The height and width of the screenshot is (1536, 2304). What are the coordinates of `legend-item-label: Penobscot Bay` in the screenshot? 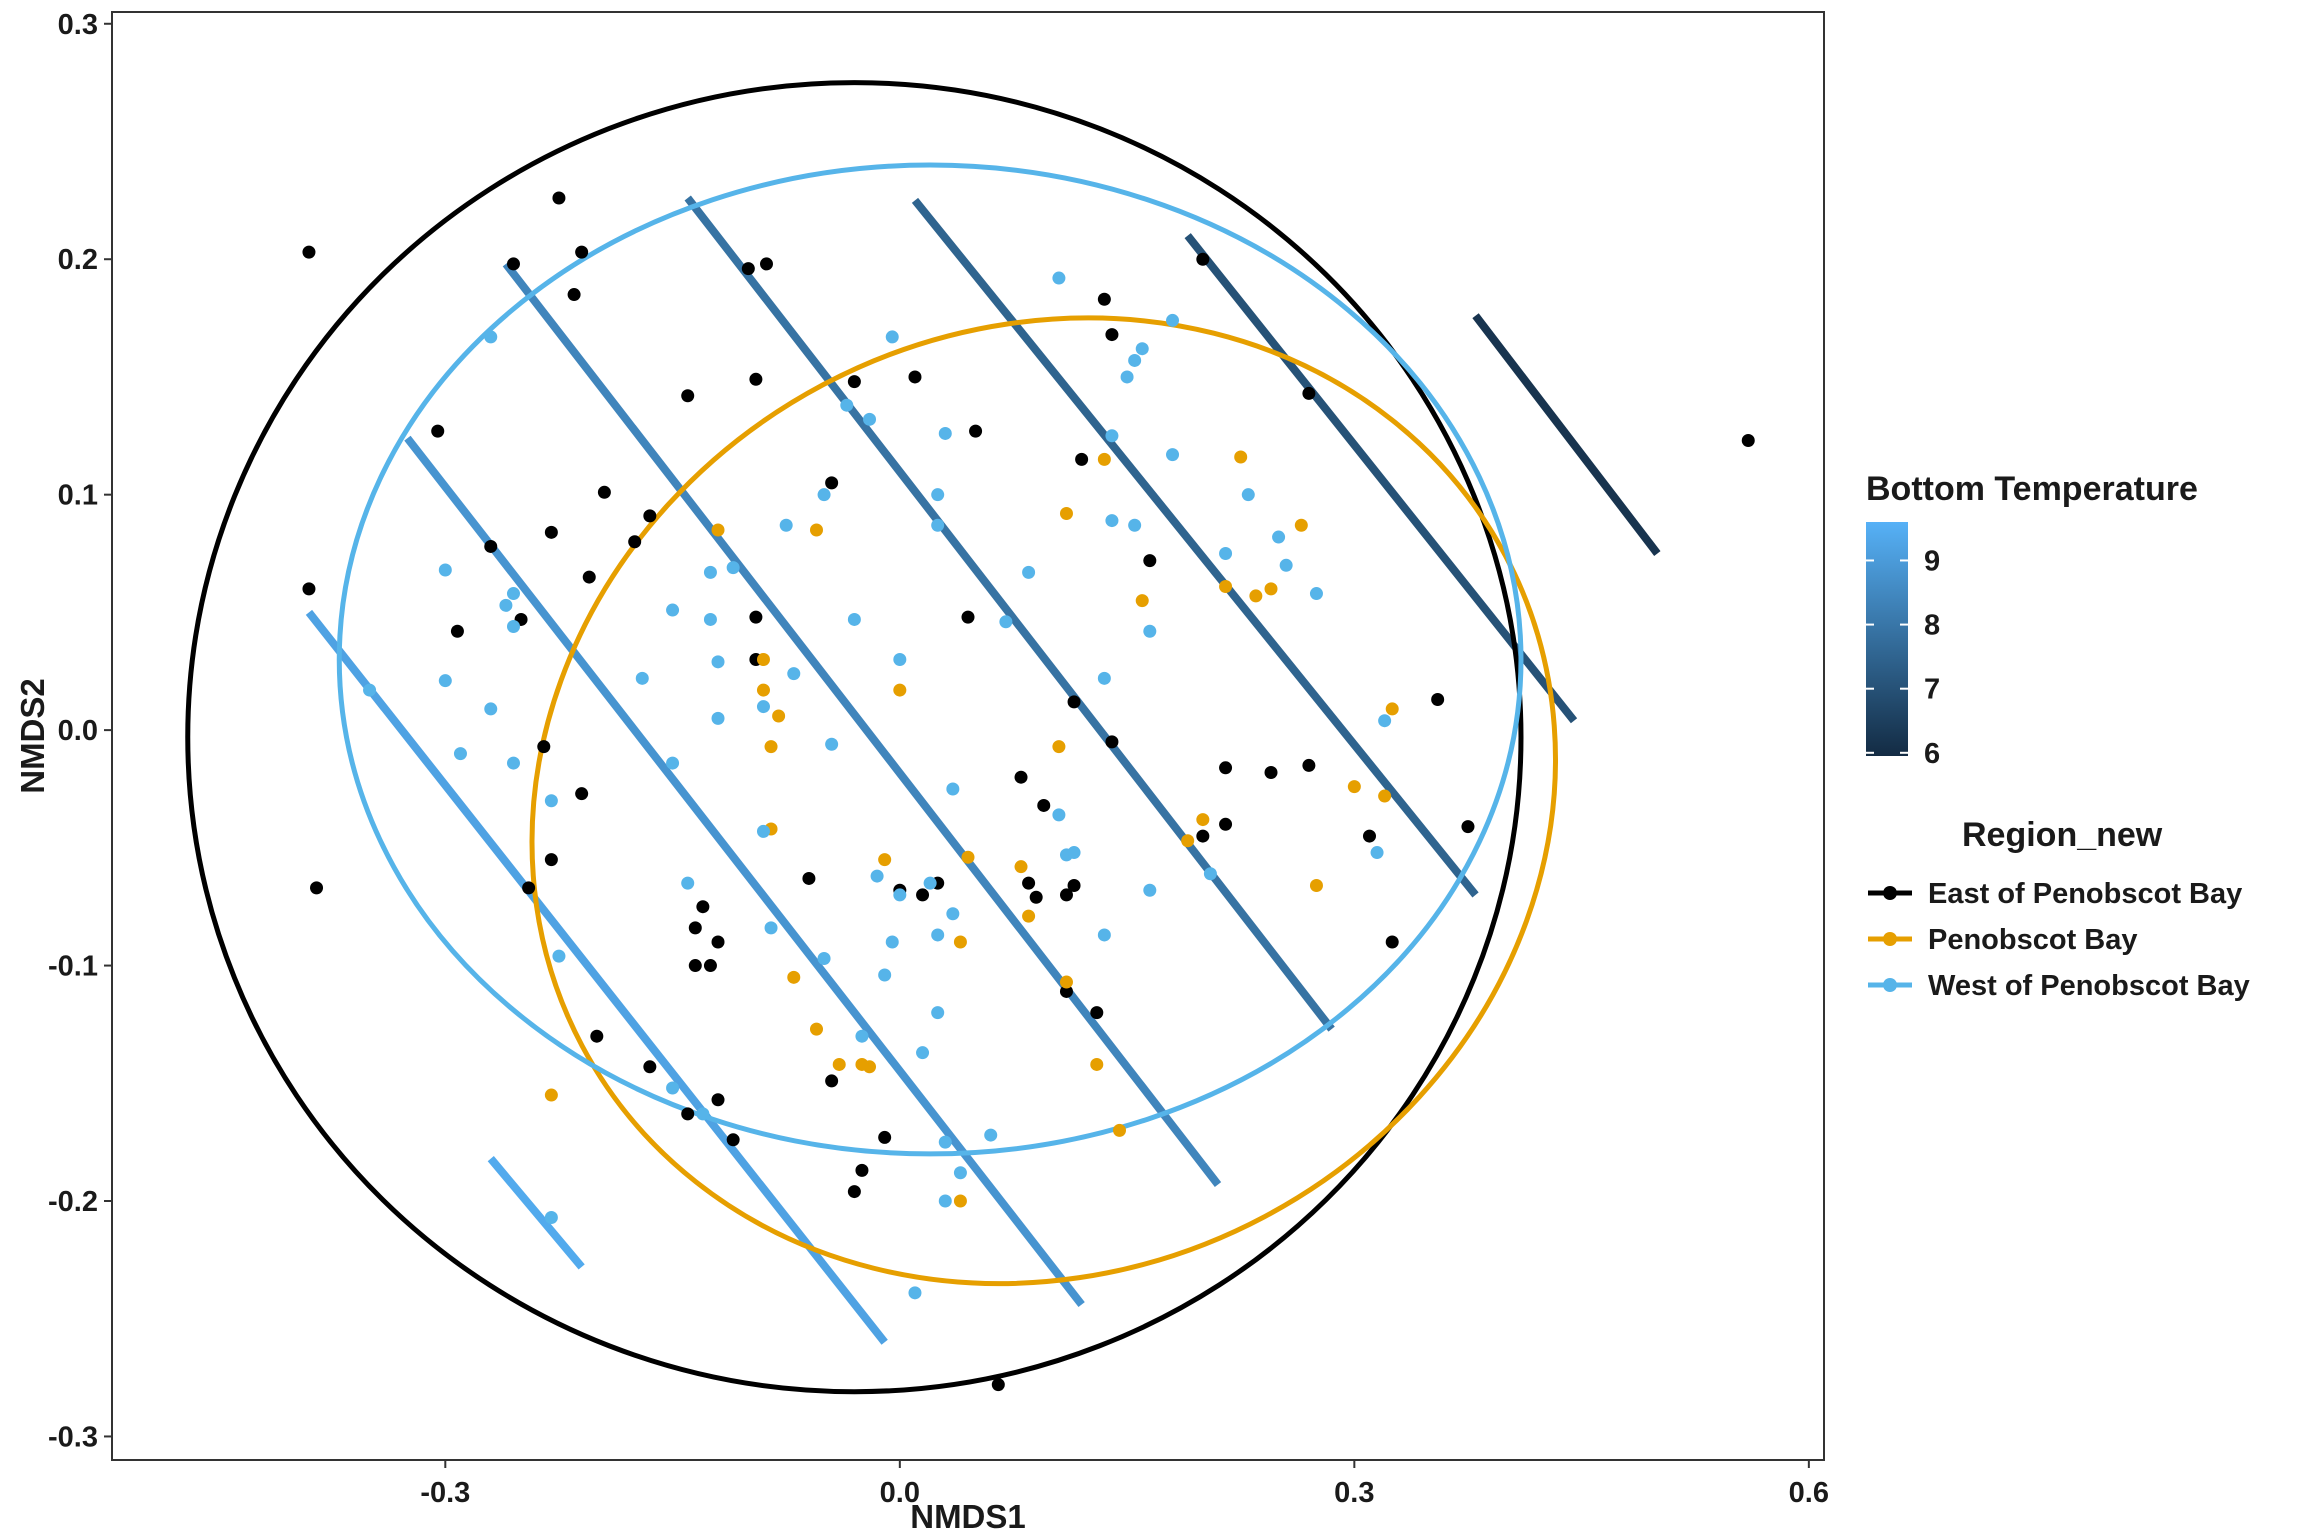 It's located at (2033, 940).